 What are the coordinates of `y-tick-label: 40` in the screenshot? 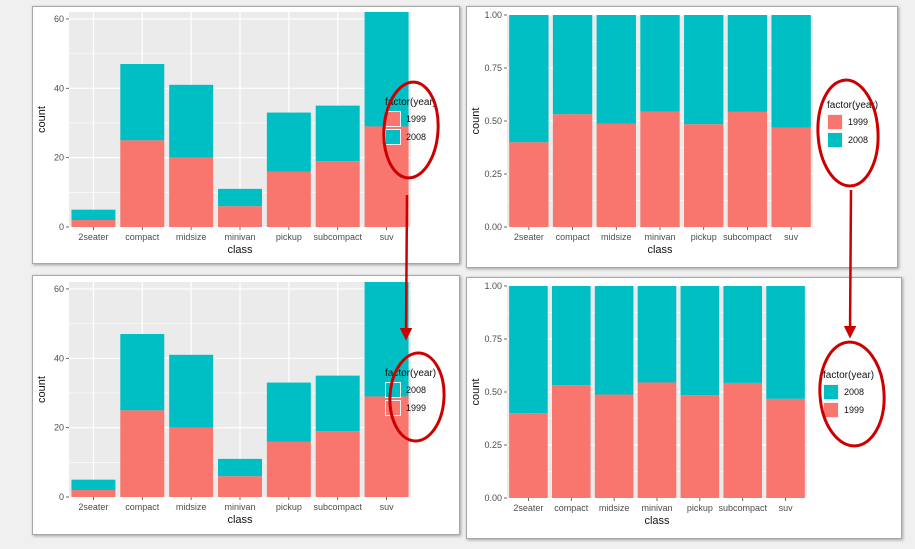 It's located at (59, 358).